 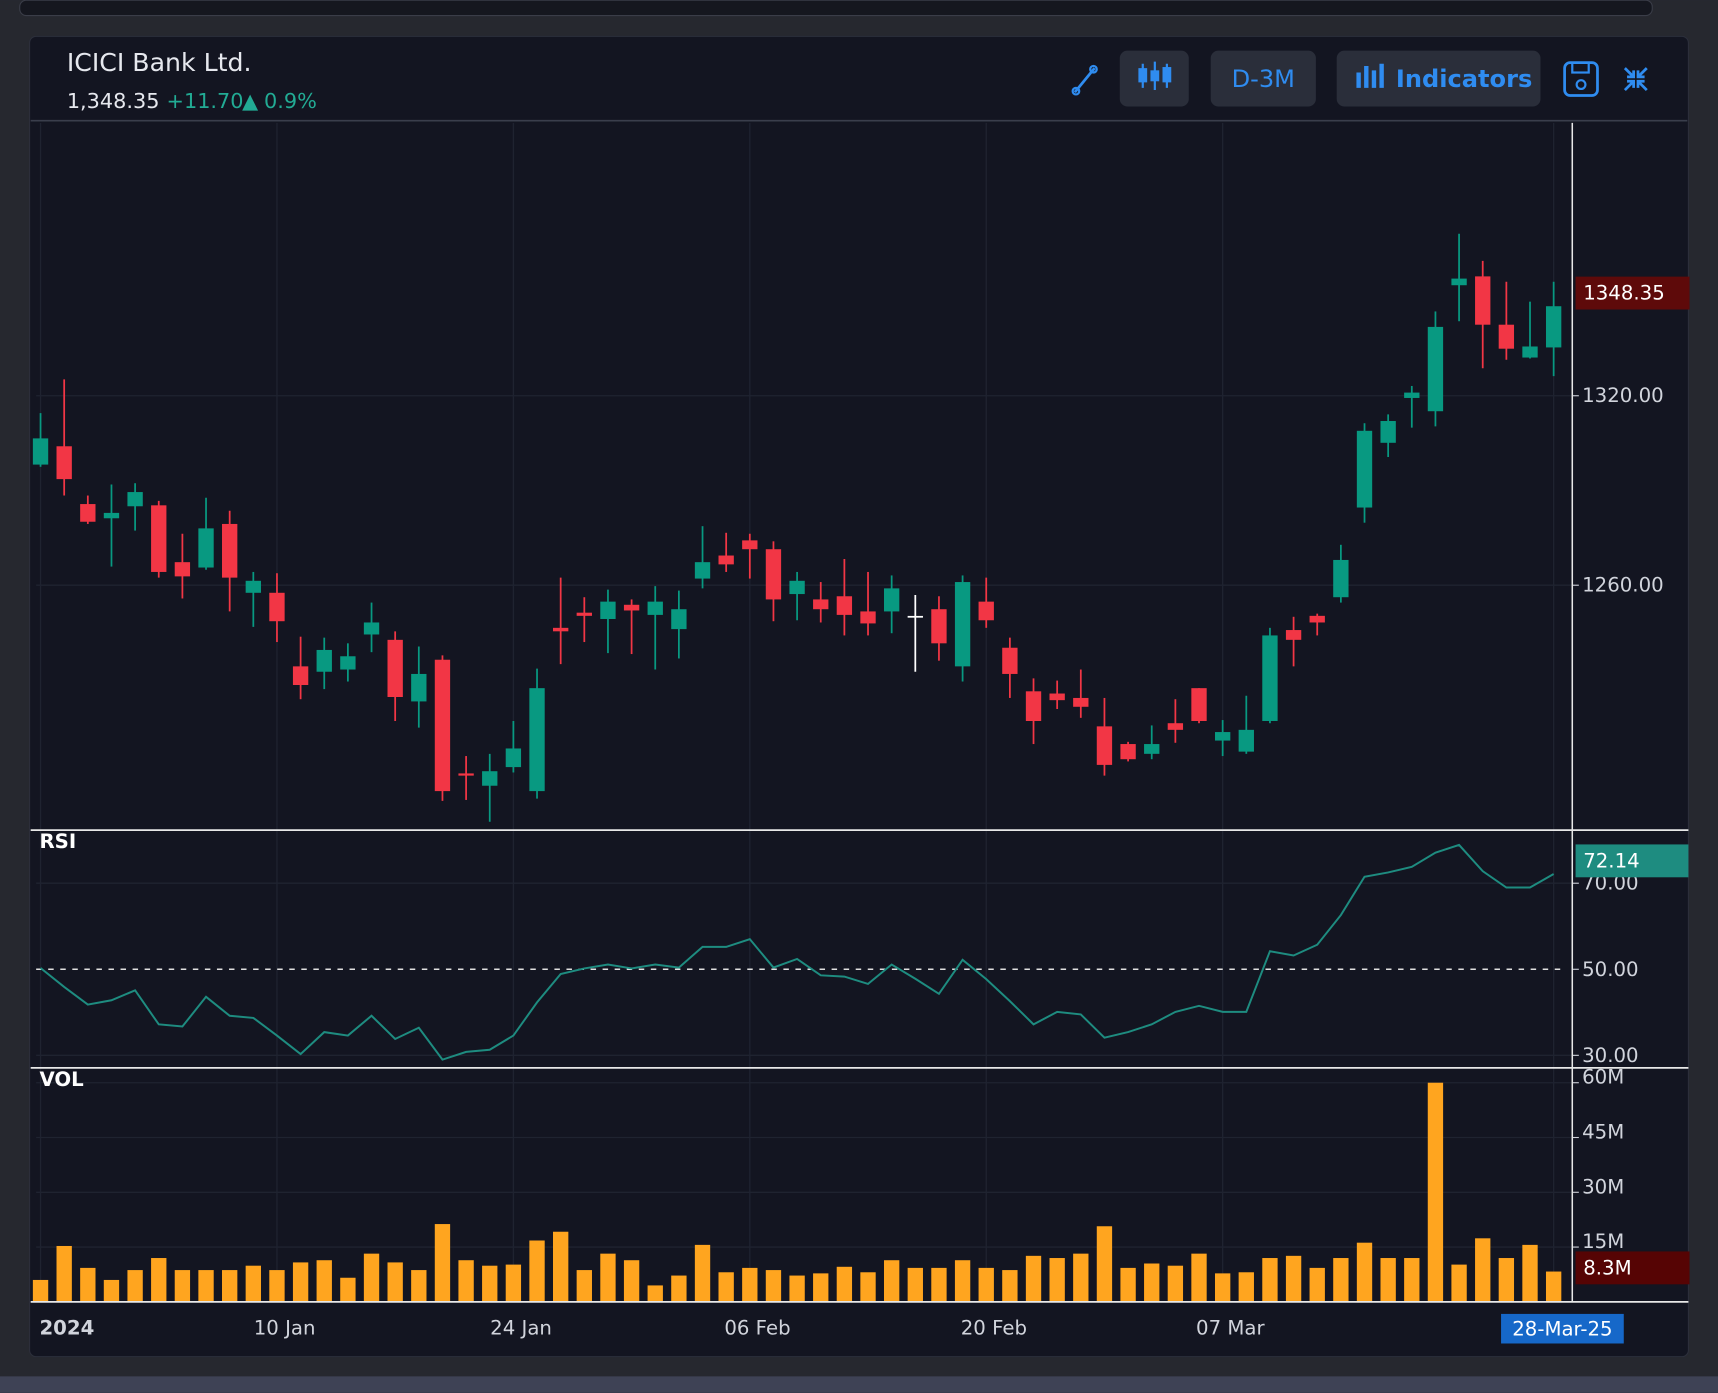 What do you see at coordinates (1603, 1241) in the screenshot?
I see `y-tick-label: 15M` at bounding box center [1603, 1241].